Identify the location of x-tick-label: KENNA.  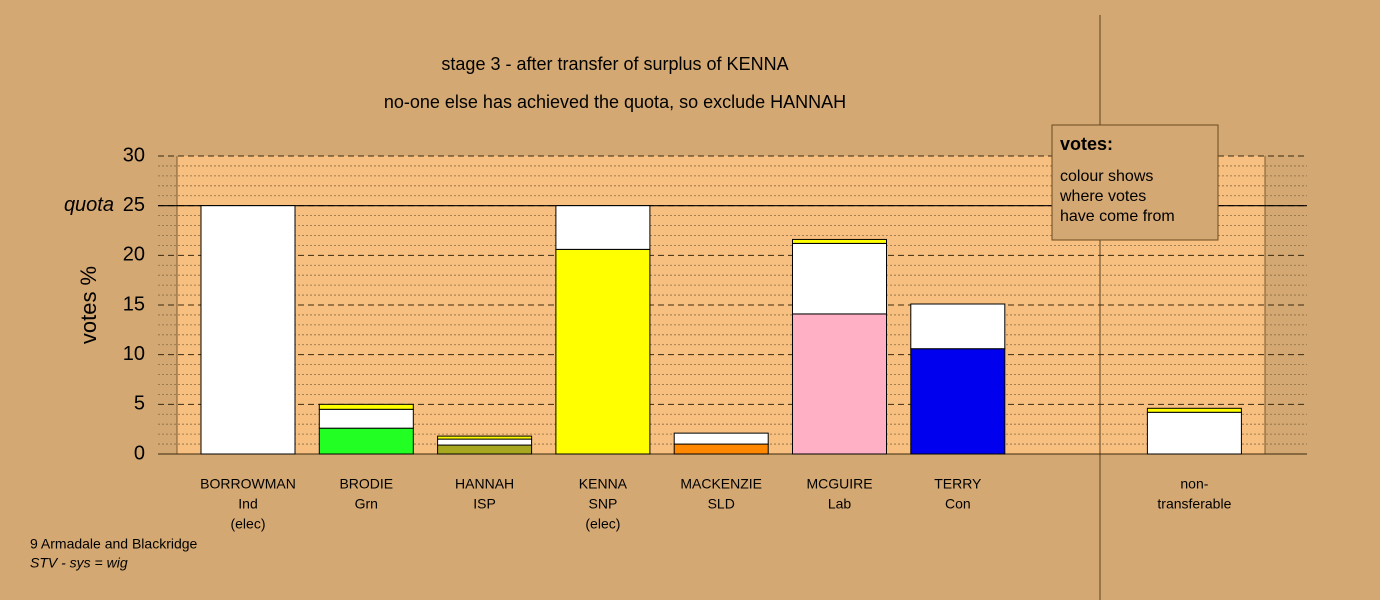
(603, 484).